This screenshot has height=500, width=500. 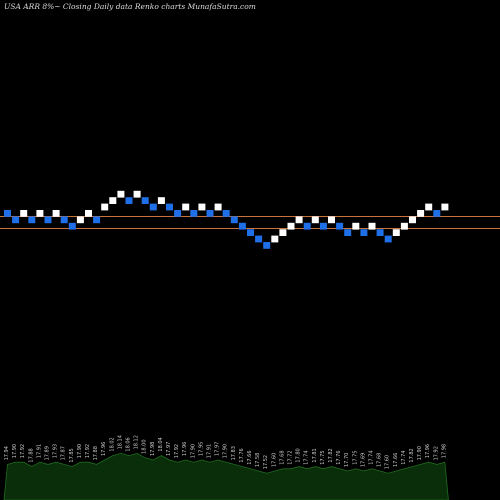 What do you see at coordinates (72, 455) in the screenshot?
I see `date-label: 17.85` at bounding box center [72, 455].